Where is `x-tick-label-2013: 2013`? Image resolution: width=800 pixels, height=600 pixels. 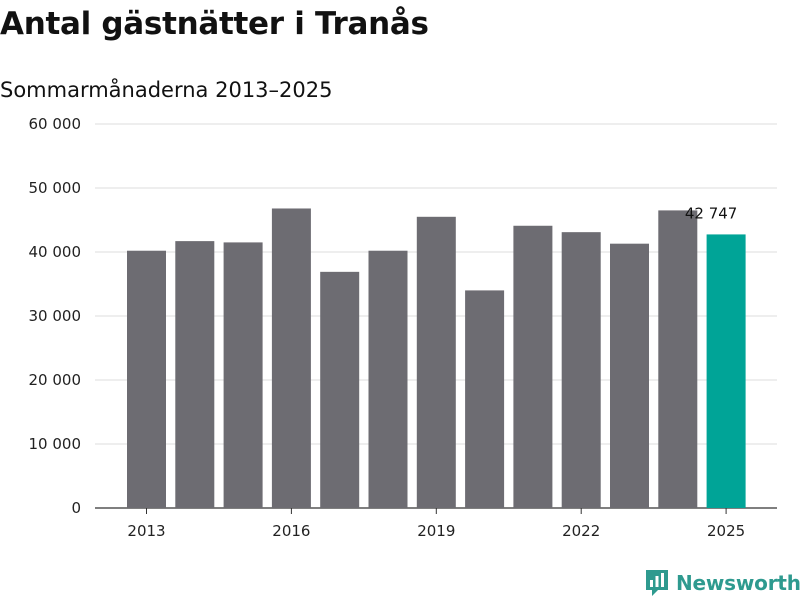
x-tick-label-2013: 2013 is located at coordinates (146, 531).